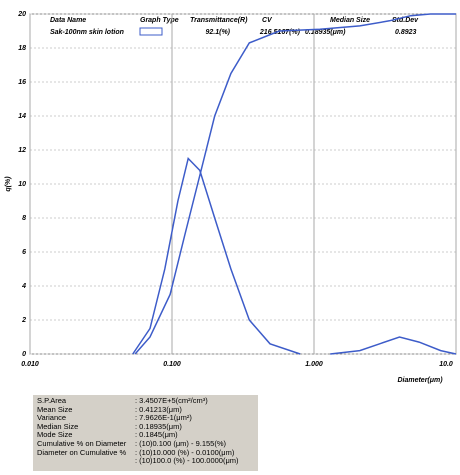 Image resolution: width=460 pixels, height=475 pixels. Describe the element at coordinates (22, 48) in the screenshot. I see `y-tick-label: 18` at that location.